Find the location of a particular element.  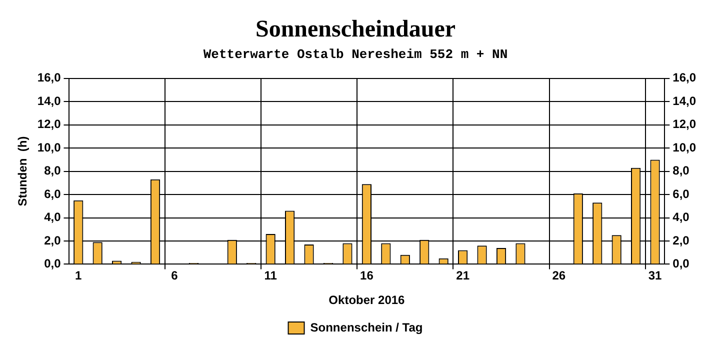

x-axis-title: Oktober 2016 is located at coordinates (367, 300).